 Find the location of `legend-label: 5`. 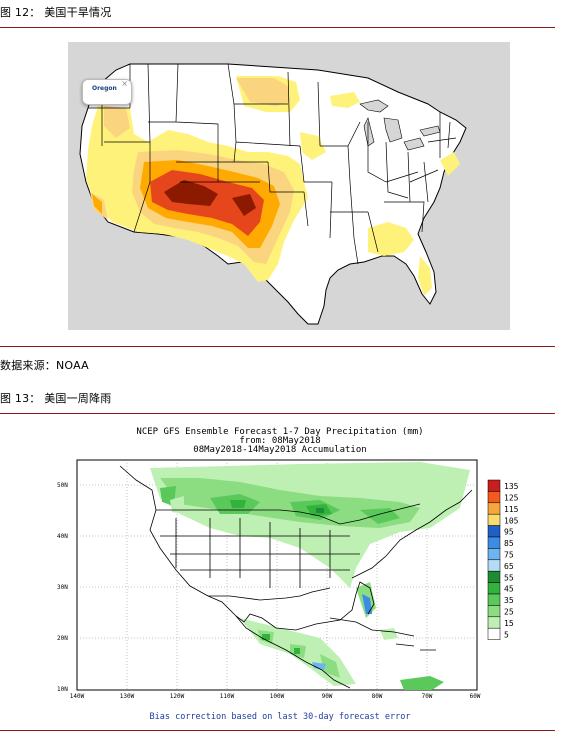

legend-label: 5 is located at coordinates (506, 634).